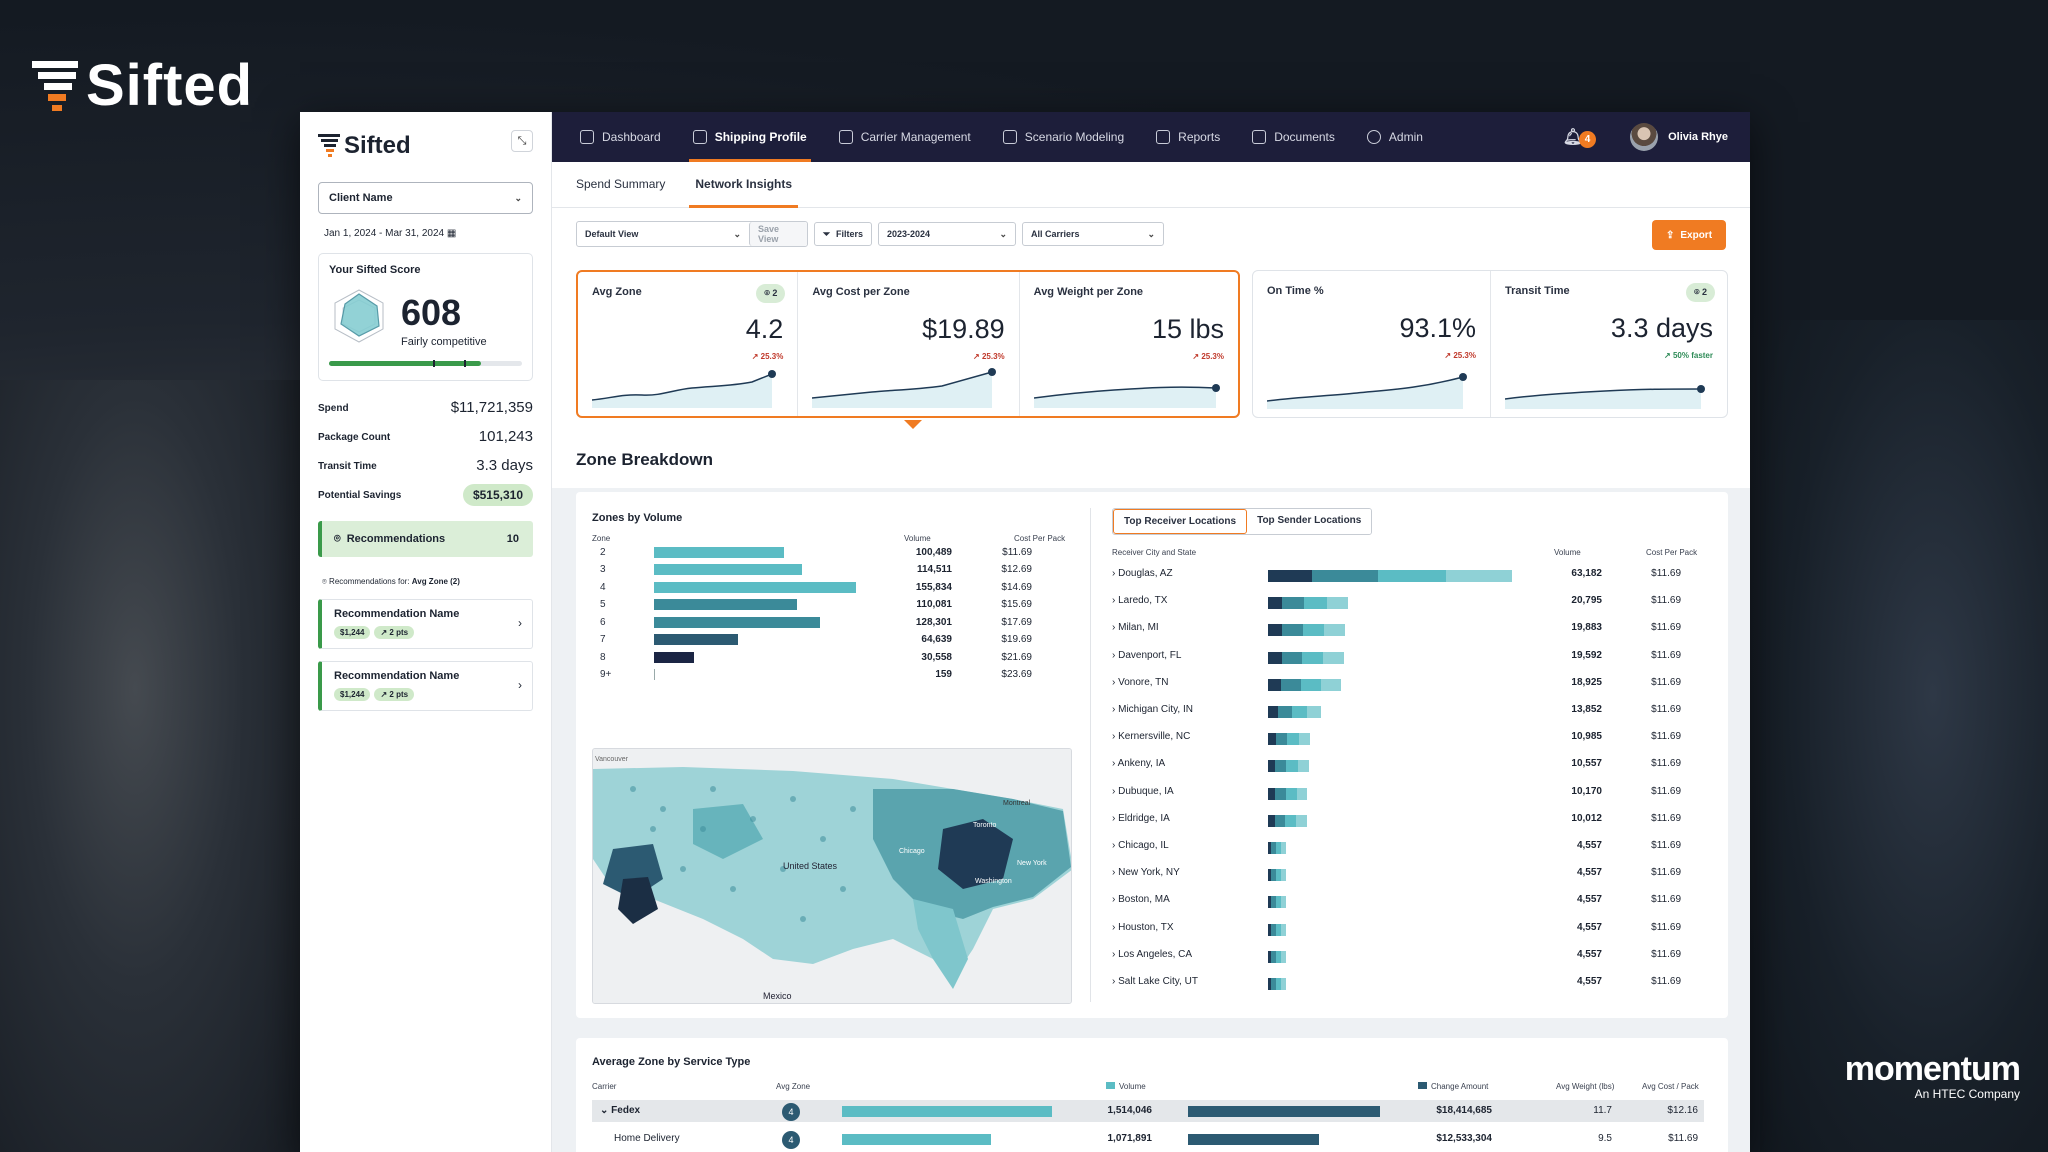 The width and height of the screenshot is (2048, 1152). What do you see at coordinates (1141, 764) in the screenshot?
I see `location-city: Ankeny, IA` at bounding box center [1141, 764].